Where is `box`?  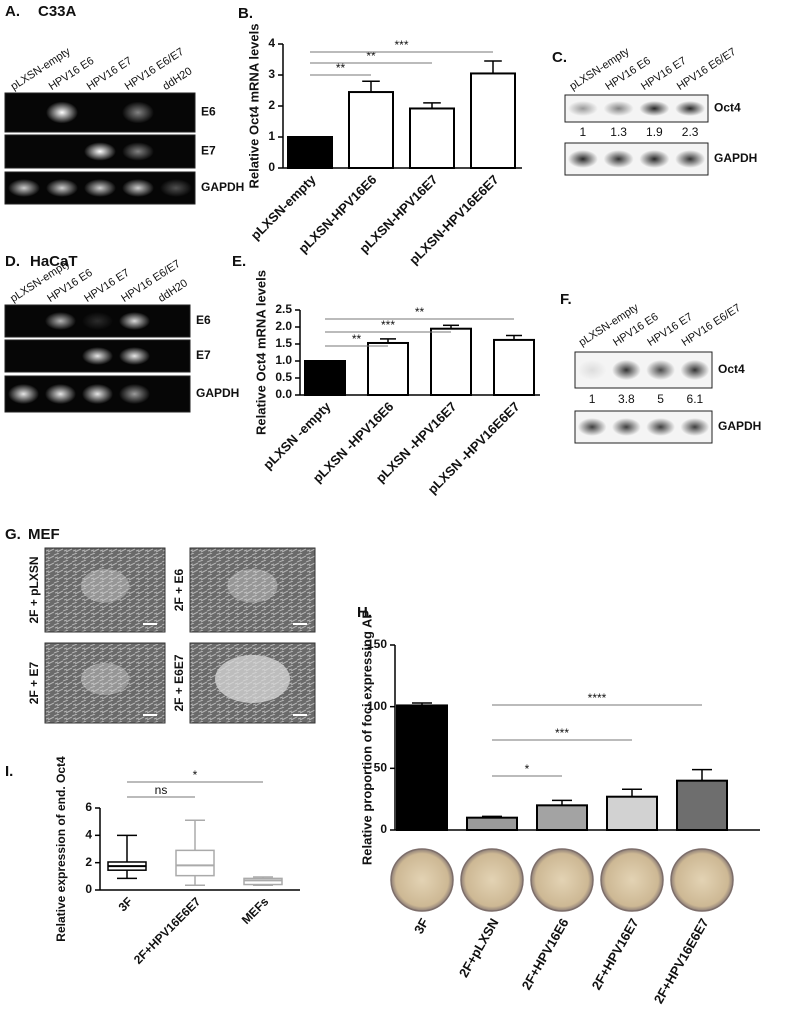
box is located at coordinates (195, 863).